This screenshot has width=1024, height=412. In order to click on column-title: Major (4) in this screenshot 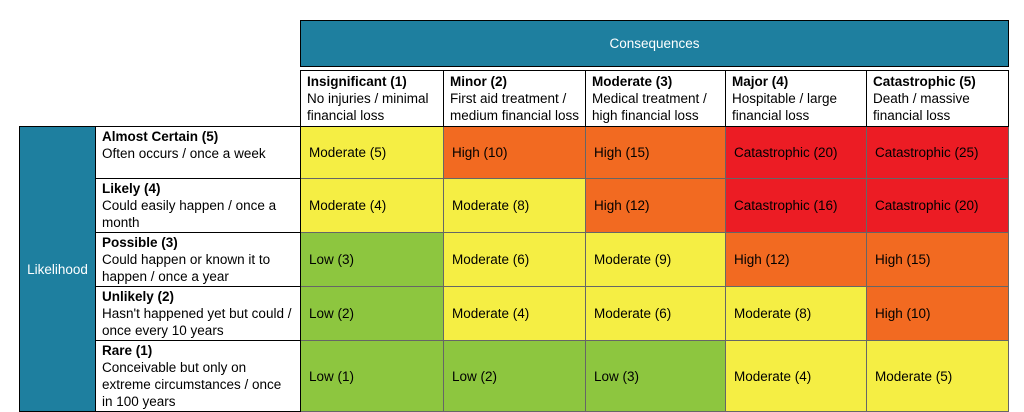, I will do `click(760, 81)`.